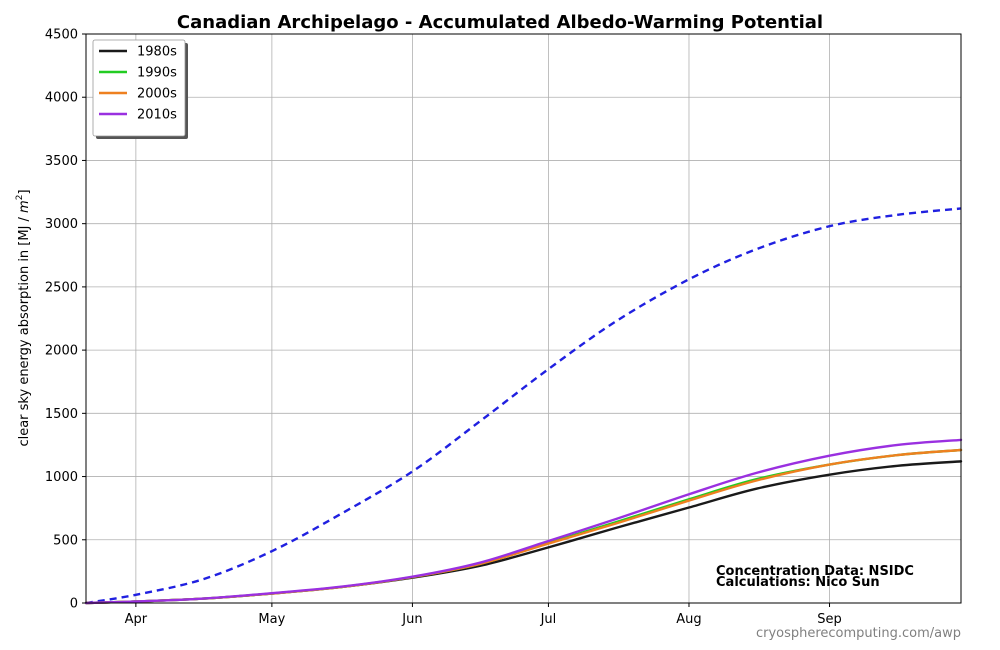 The width and height of the screenshot is (1000, 650). Describe the element at coordinates (24, 330) in the screenshot. I see `y-axis-label-prefix: clear sky energy absorption in [MJ /` at that location.